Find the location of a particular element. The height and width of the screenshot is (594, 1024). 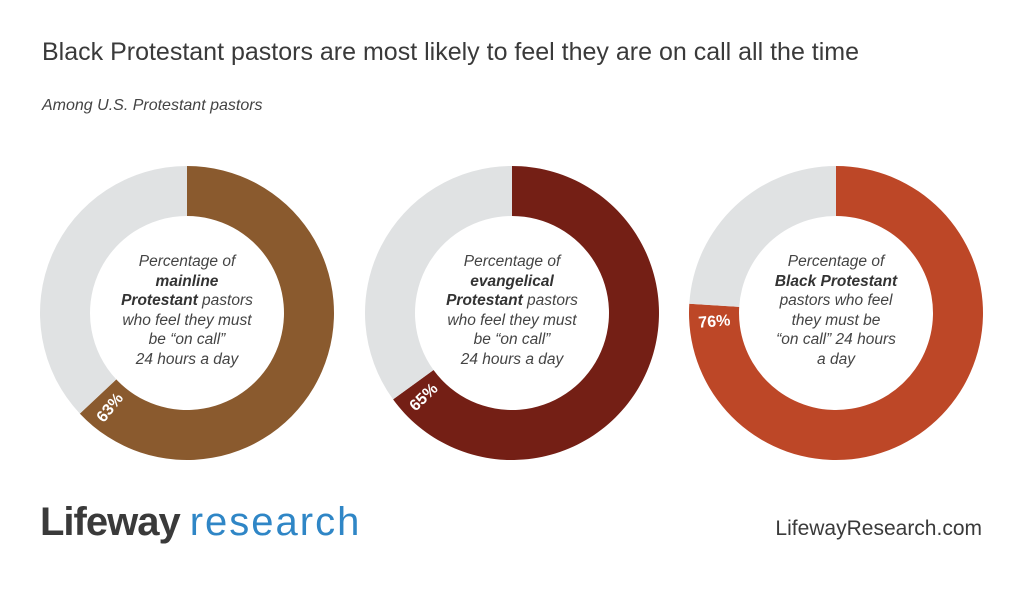

donut-0: 63% is located at coordinates (187, 313).